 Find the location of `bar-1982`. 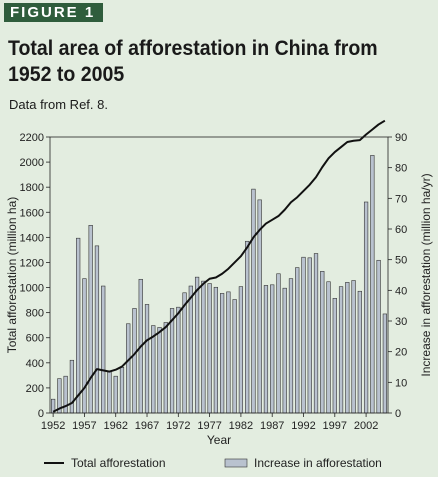

bar-1982 is located at coordinates (241, 350).